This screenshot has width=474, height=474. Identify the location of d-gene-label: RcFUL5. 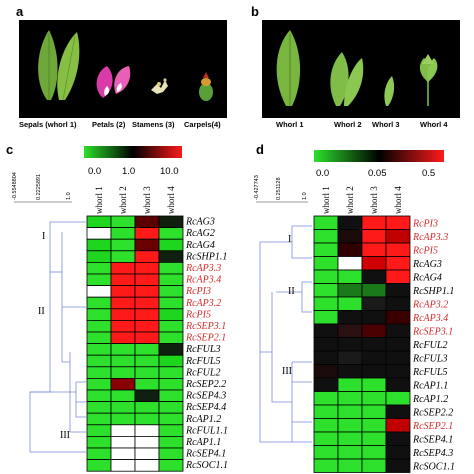
(429, 372).